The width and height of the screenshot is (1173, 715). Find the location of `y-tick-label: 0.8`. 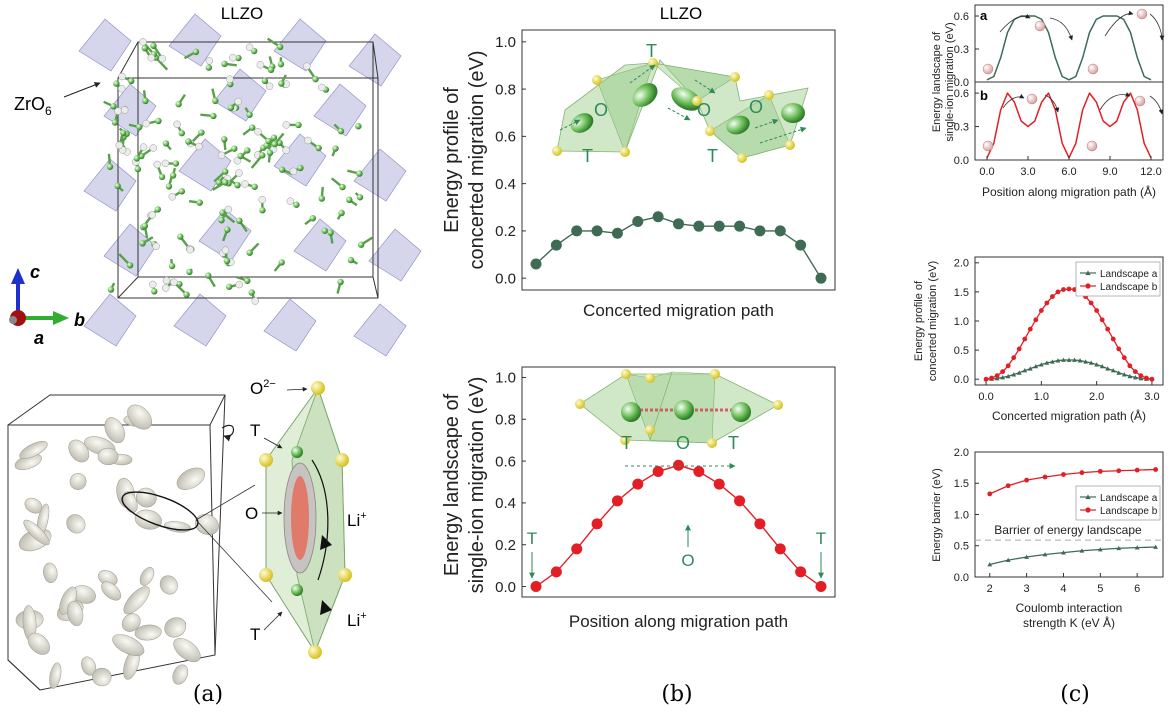

y-tick-label: 0.8 is located at coordinates (505, 420).